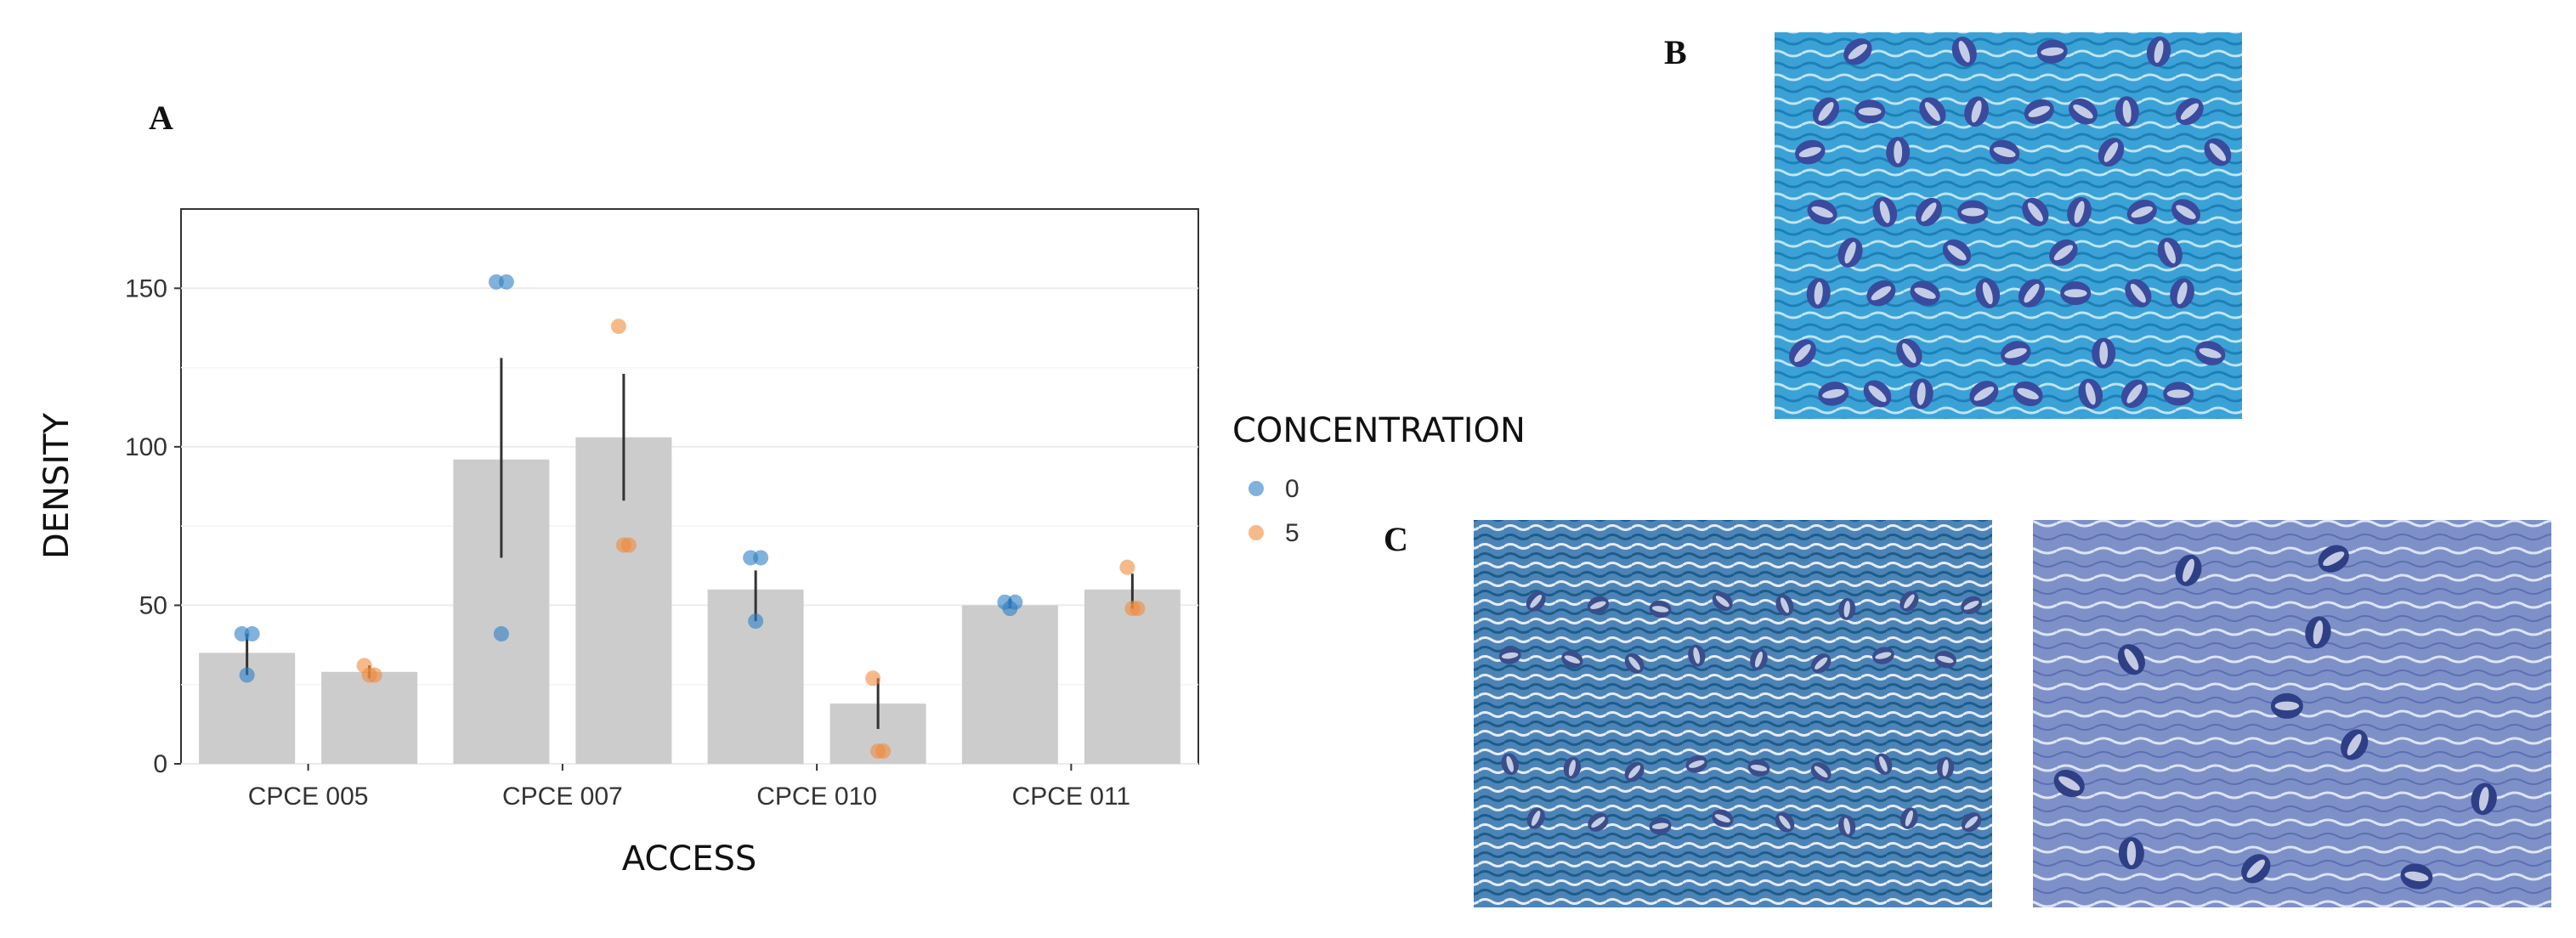 The height and width of the screenshot is (938, 2576). What do you see at coordinates (816, 797) in the screenshot?
I see `x-tick-label: CPCE 010` at bounding box center [816, 797].